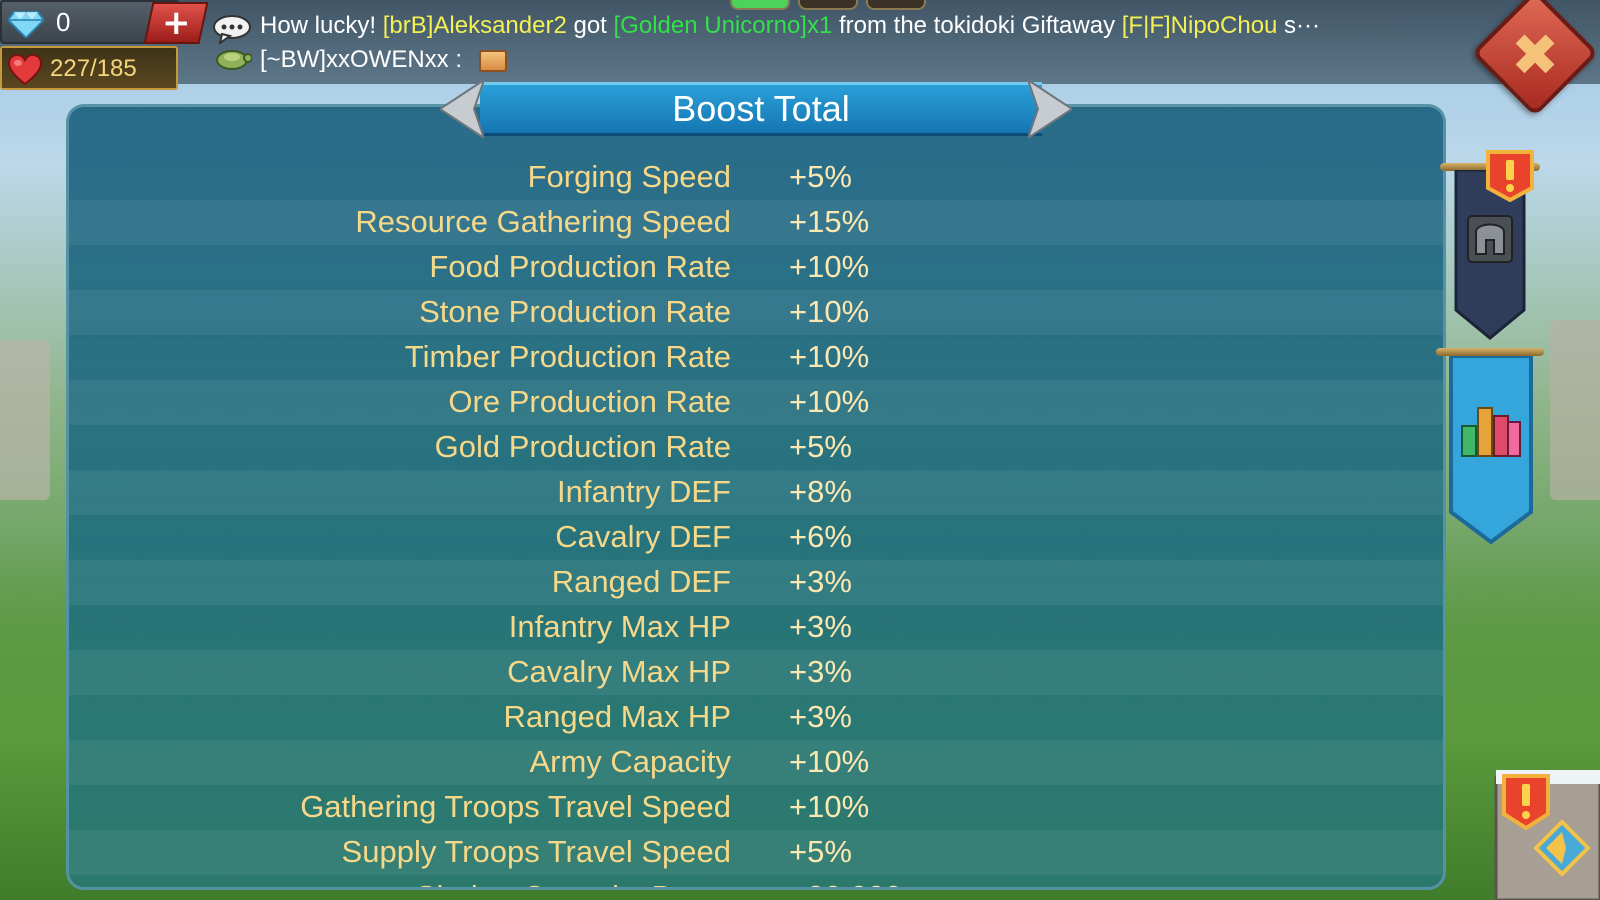 This screenshot has height=900, width=1600. I want to click on chat-text: s···, so click(1299, 25).